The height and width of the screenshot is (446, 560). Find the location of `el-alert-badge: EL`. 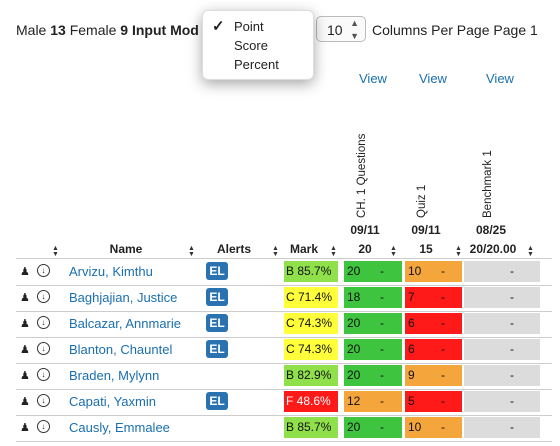

el-alert-badge: EL is located at coordinates (217, 349).